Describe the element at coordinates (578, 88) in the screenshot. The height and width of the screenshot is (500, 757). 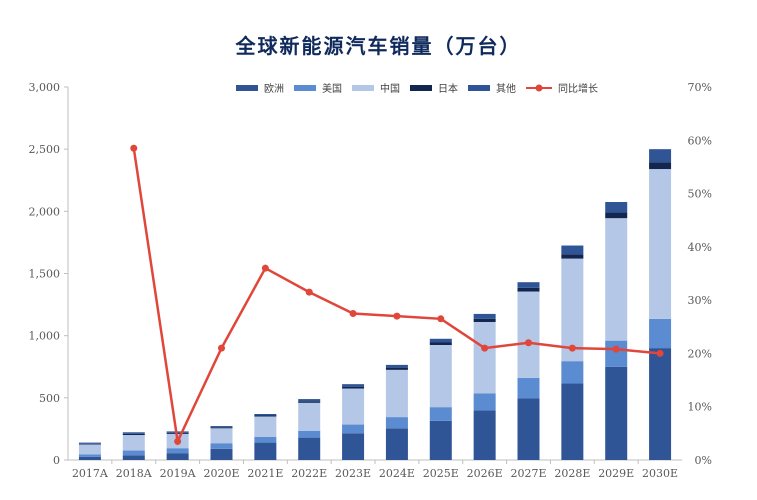
I see `legend-label-6: 同比增长` at that location.